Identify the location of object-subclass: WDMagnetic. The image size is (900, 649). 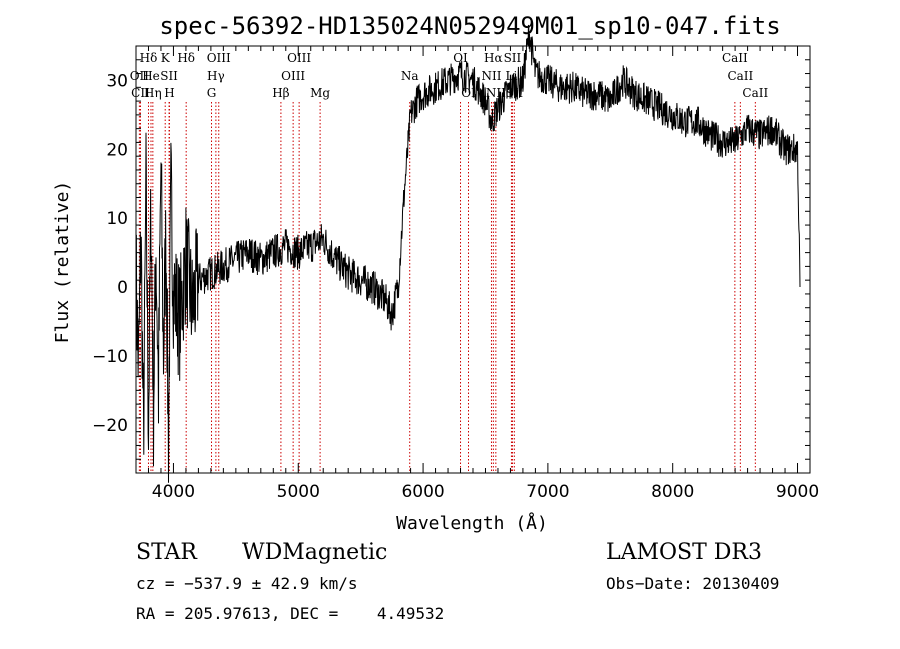
(314, 552).